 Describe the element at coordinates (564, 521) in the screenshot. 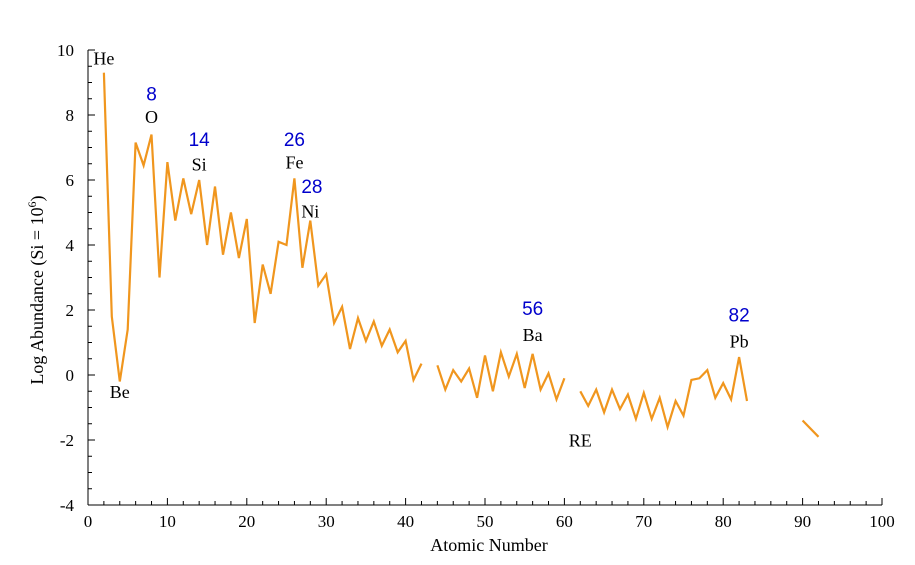

I see `x-tick-label: 60` at that location.